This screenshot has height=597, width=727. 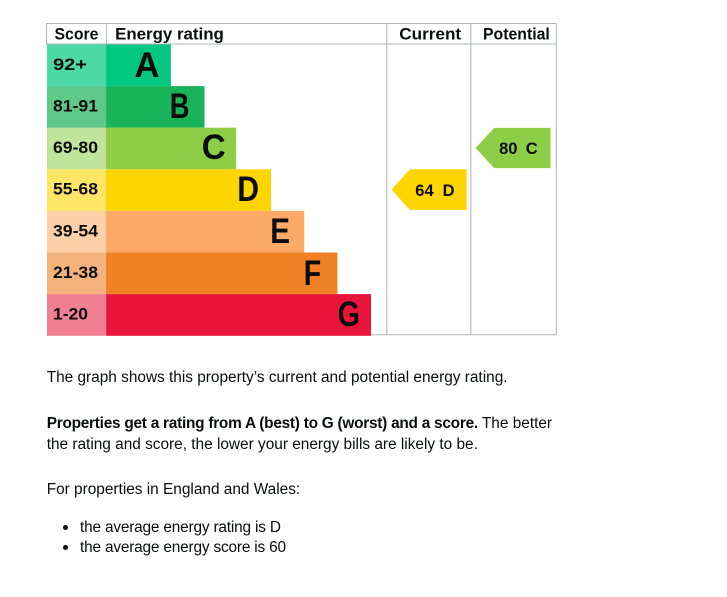 I want to click on svg-text: B, so click(x=180, y=106).